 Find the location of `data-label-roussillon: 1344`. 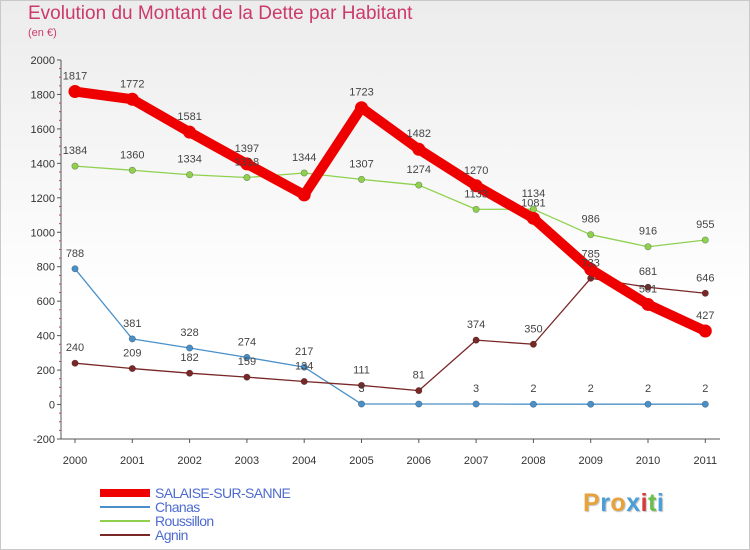

data-label-roussillon: 1344 is located at coordinates (304, 158).